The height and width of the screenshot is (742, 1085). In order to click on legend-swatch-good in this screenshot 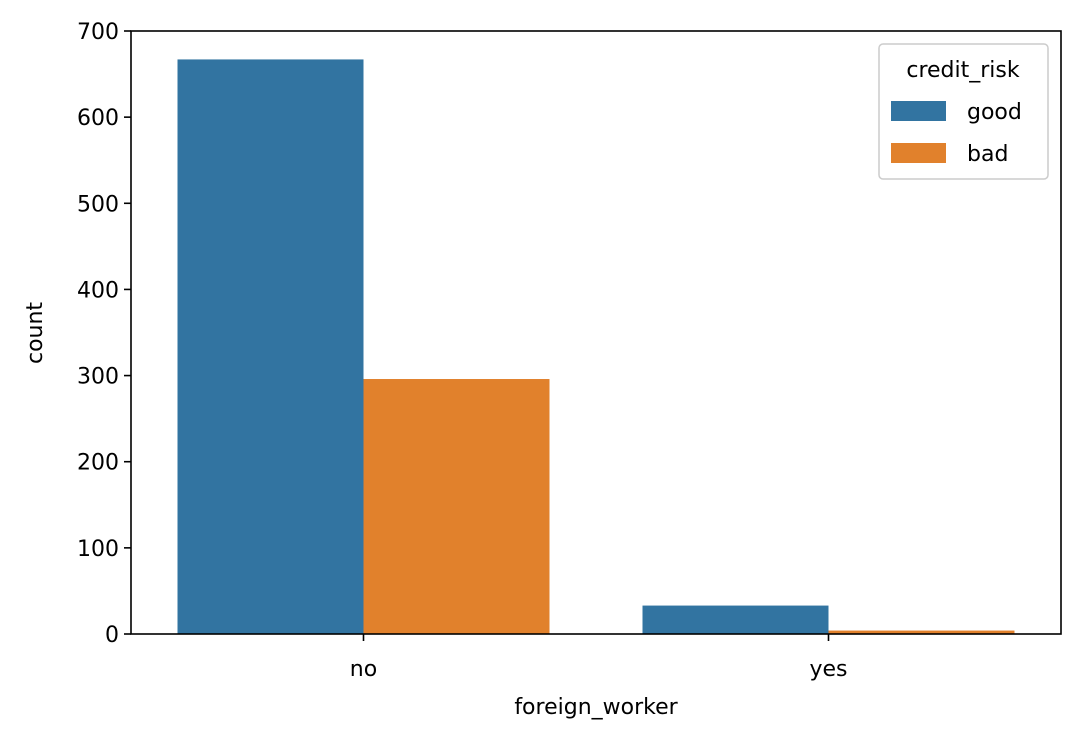, I will do `click(918, 111)`.